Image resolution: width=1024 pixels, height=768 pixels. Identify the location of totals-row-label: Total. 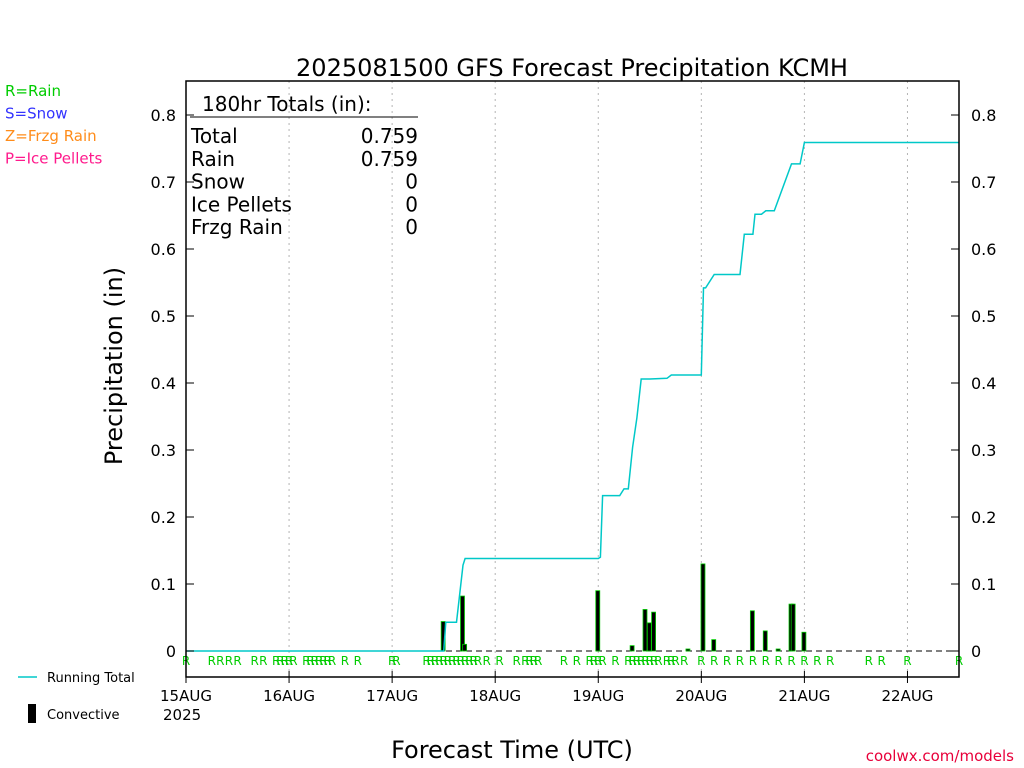
(214, 136).